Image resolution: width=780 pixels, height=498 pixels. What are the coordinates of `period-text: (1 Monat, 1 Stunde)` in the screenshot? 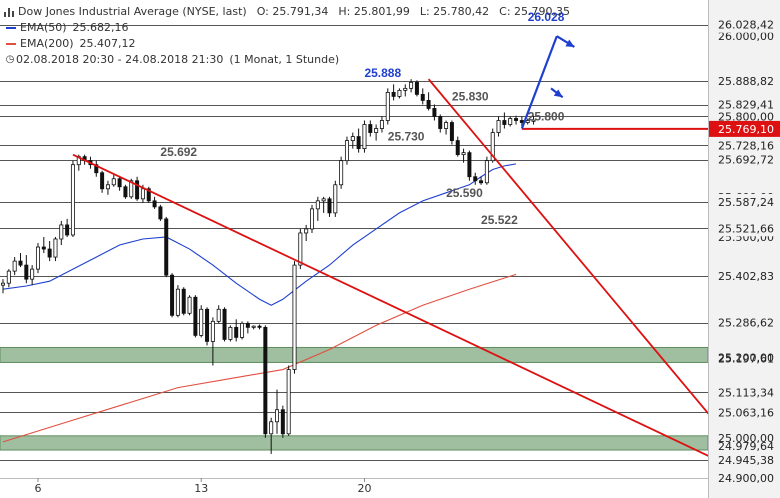 It's located at (284, 59).